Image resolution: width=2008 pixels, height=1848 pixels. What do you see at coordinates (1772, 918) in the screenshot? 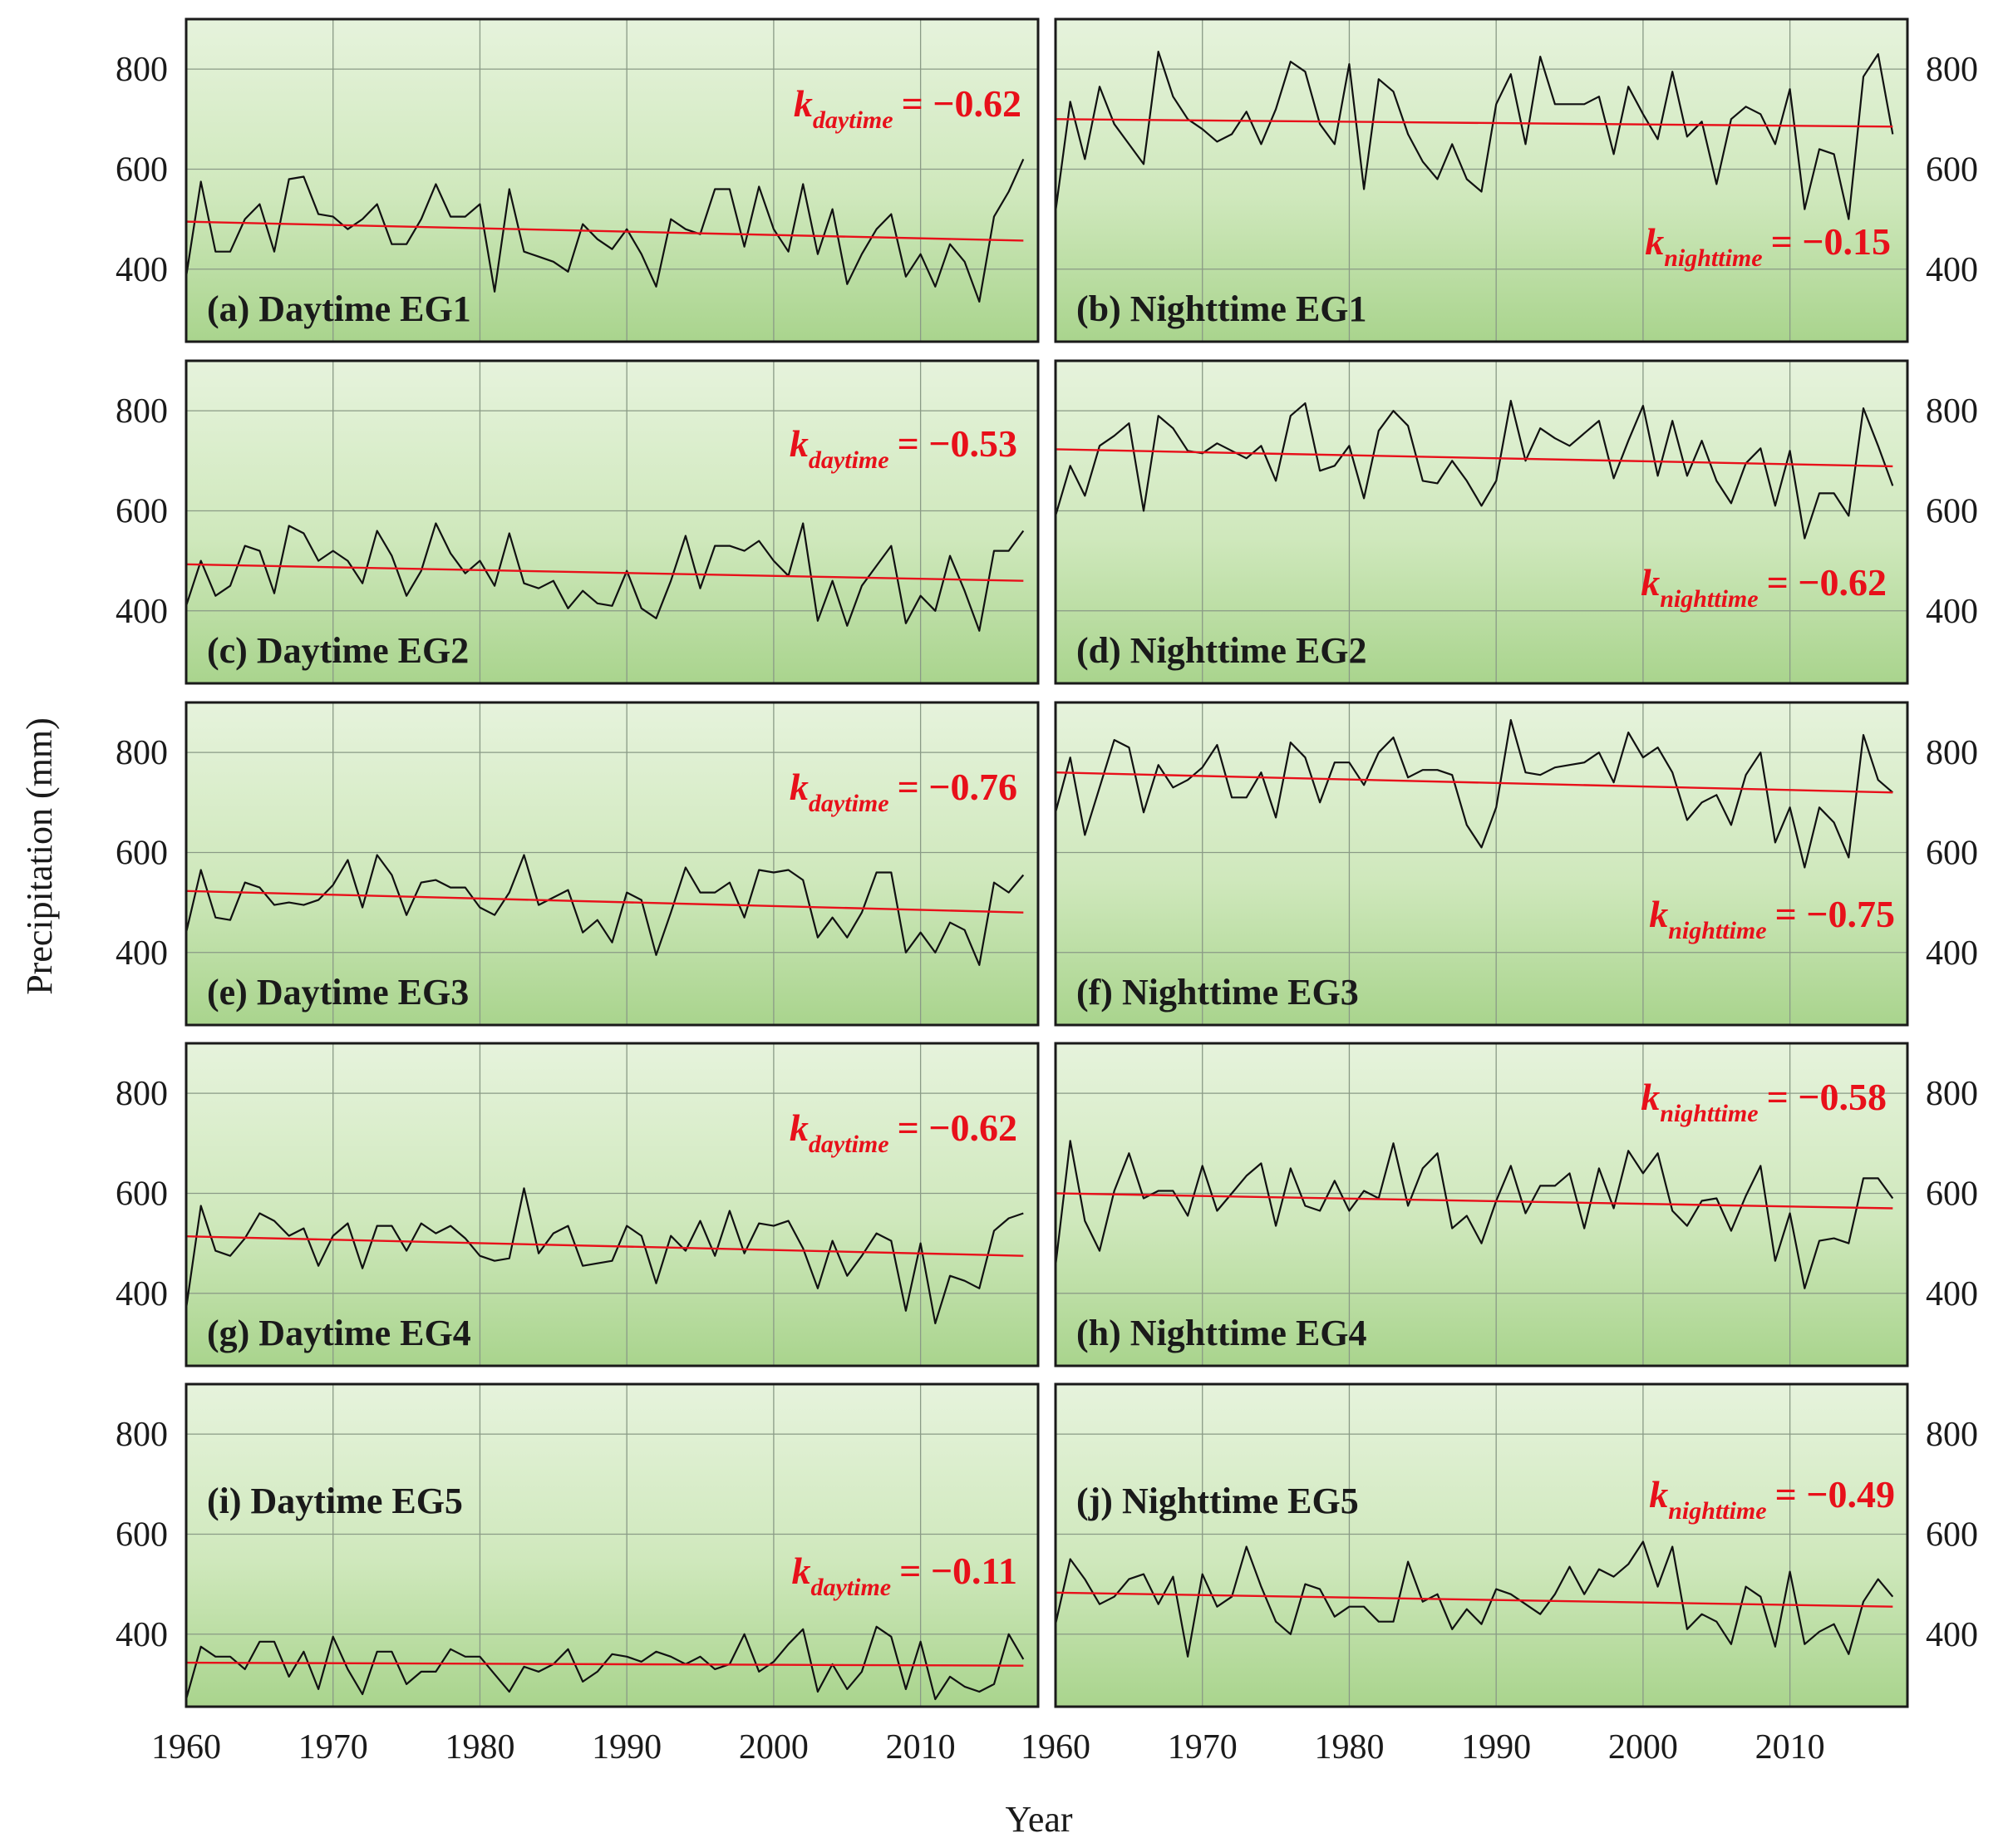
I see `trend-slope-annotation: knighttime = −0.75` at bounding box center [1772, 918].